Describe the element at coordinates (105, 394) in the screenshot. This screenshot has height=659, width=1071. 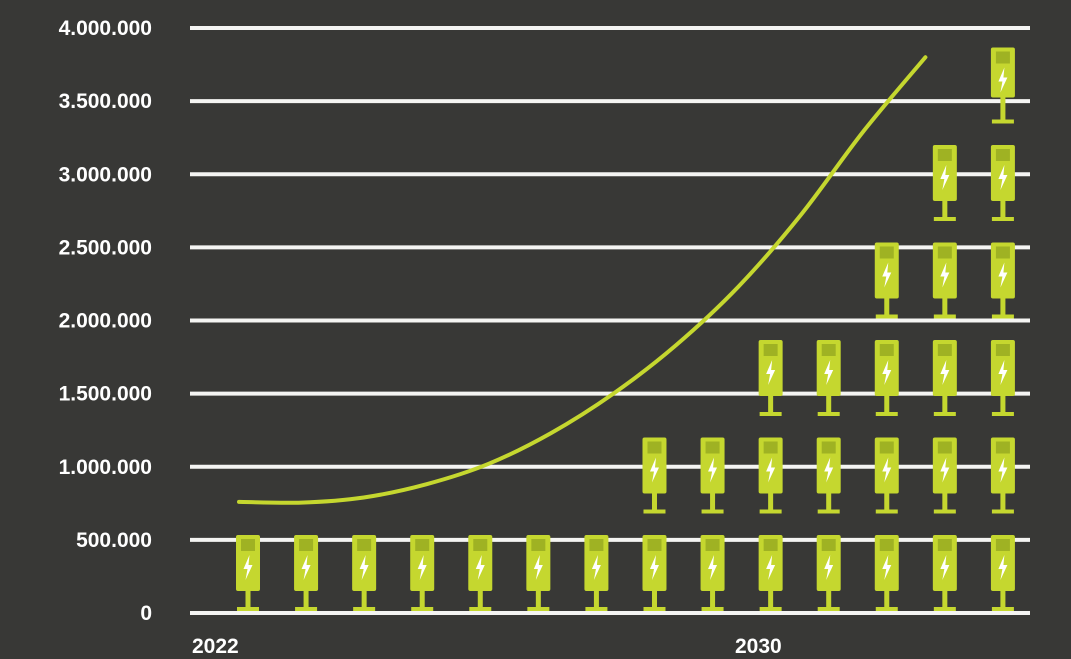
I see `y-tick-label: 1.500.000` at that location.